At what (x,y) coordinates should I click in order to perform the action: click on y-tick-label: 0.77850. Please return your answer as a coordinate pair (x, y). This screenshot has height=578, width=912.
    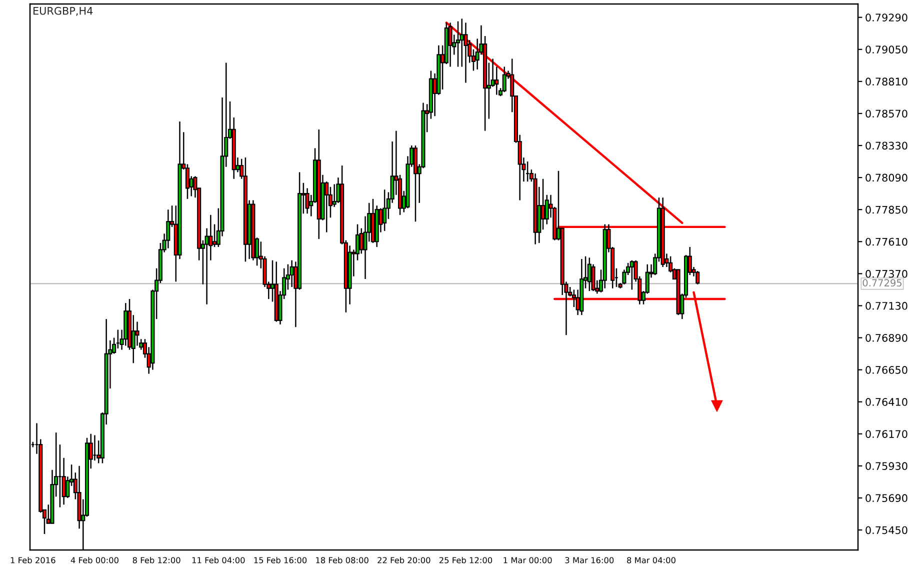
    Looking at the image, I should click on (887, 210).